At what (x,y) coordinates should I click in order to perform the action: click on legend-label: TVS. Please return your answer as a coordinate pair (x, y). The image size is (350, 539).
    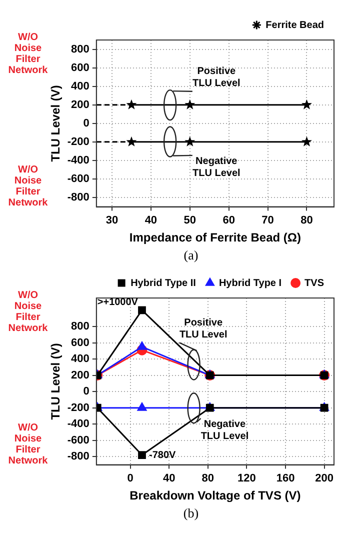
    Looking at the image, I should click on (314, 283).